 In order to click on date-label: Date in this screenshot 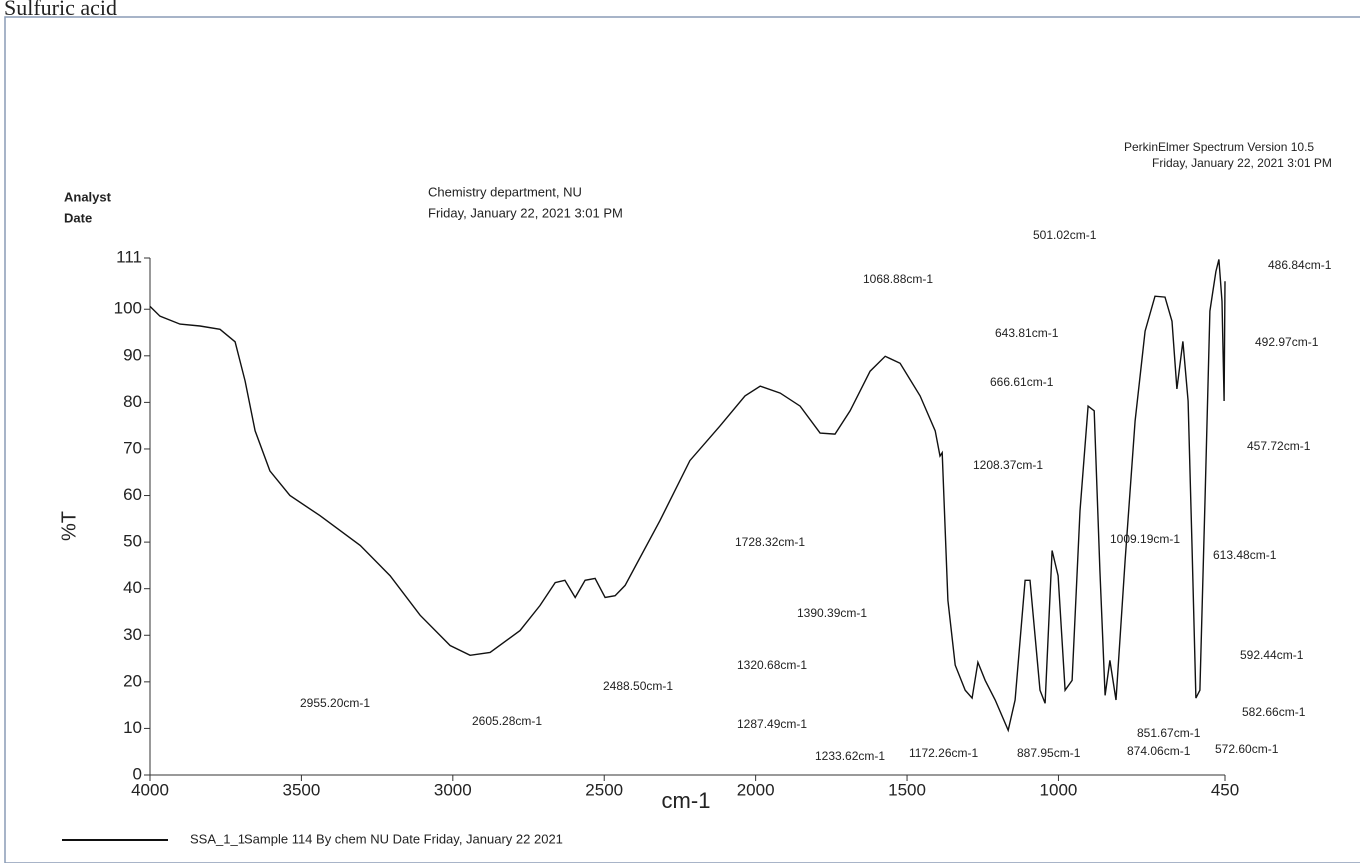, I will do `click(78, 217)`.